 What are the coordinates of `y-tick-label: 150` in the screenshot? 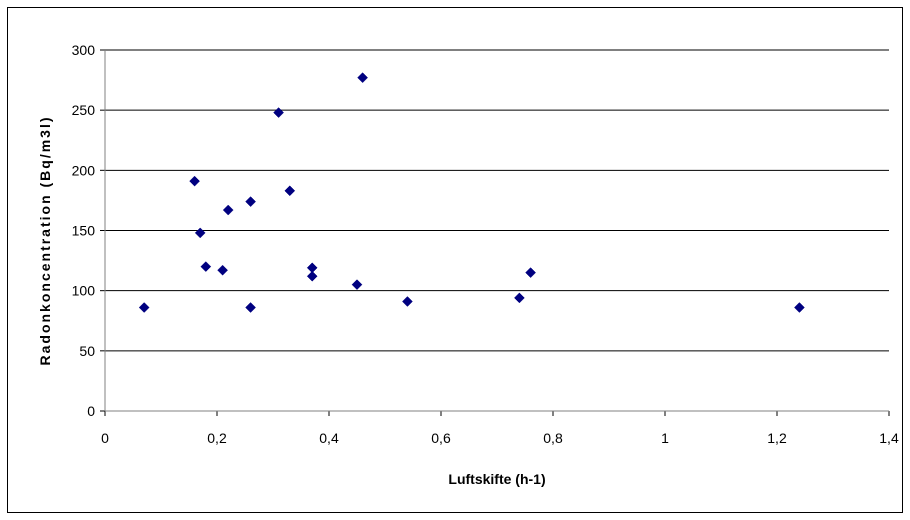 It's located at (84, 231).